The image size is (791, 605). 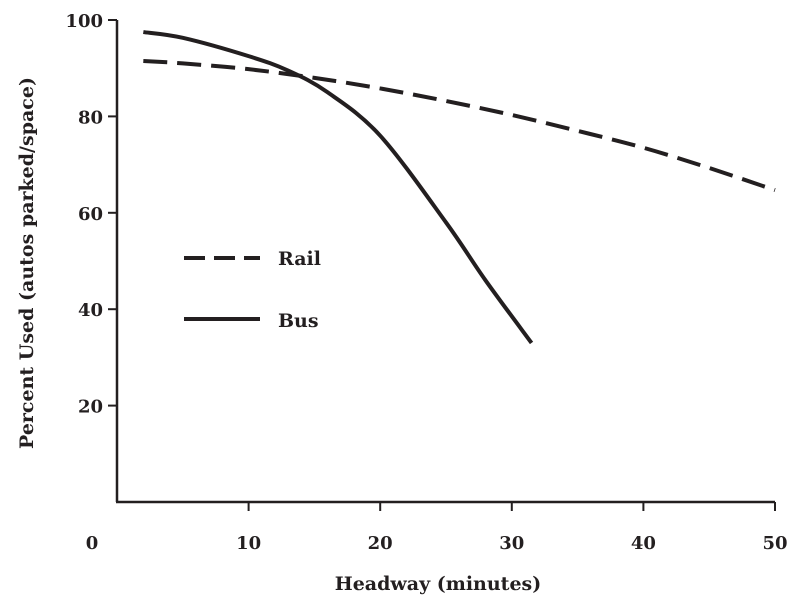 I want to click on legend-label-bus: Bus, so click(x=298, y=321).